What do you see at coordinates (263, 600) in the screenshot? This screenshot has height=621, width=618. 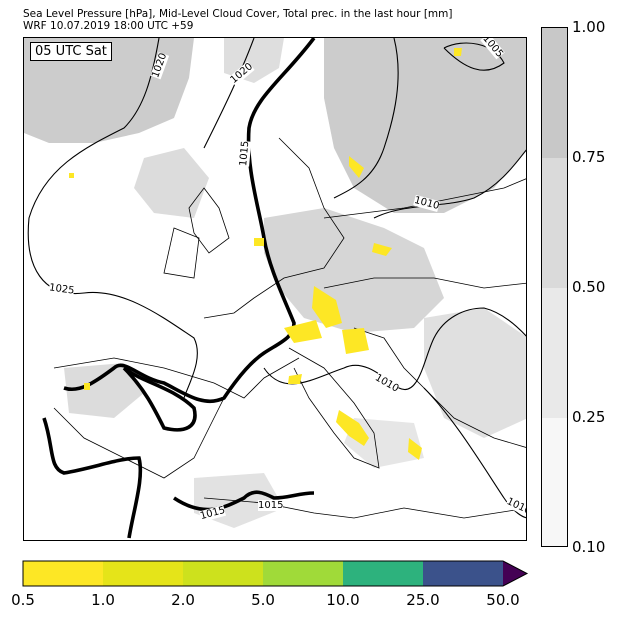 I see `precip-tick-label: 5.0` at bounding box center [263, 600].